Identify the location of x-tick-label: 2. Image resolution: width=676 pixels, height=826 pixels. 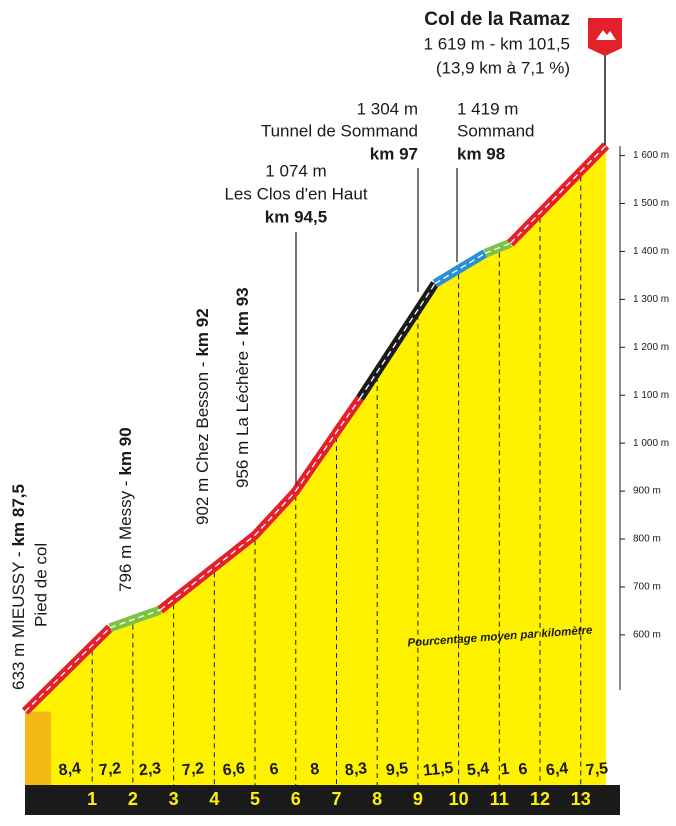
(133, 799).